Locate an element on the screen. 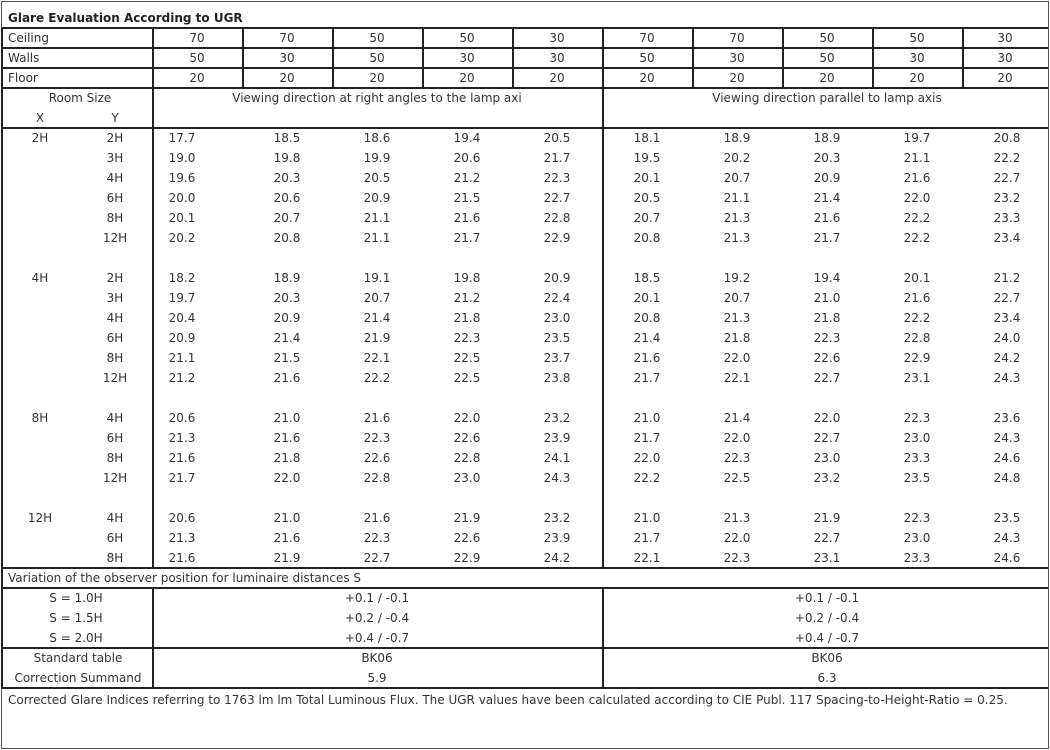 The width and height of the screenshot is (1050, 750). ugr-value: 23.6 is located at coordinates (1007, 418).